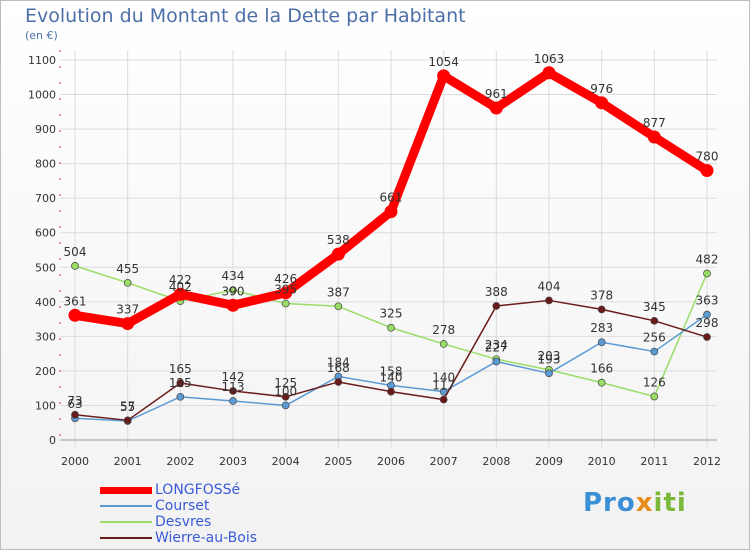  What do you see at coordinates (126, 538) in the screenshot?
I see `legend-swatch-wierre` at bounding box center [126, 538].